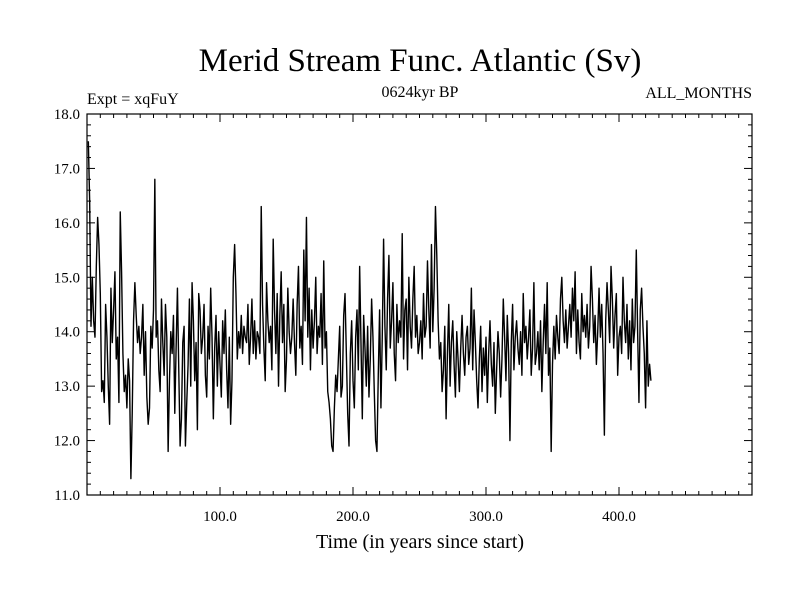  What do you see at coordinates (67, 442) in the screenshot?
I see `y-tick-label: 12.0` at bounding box center [67, 442].